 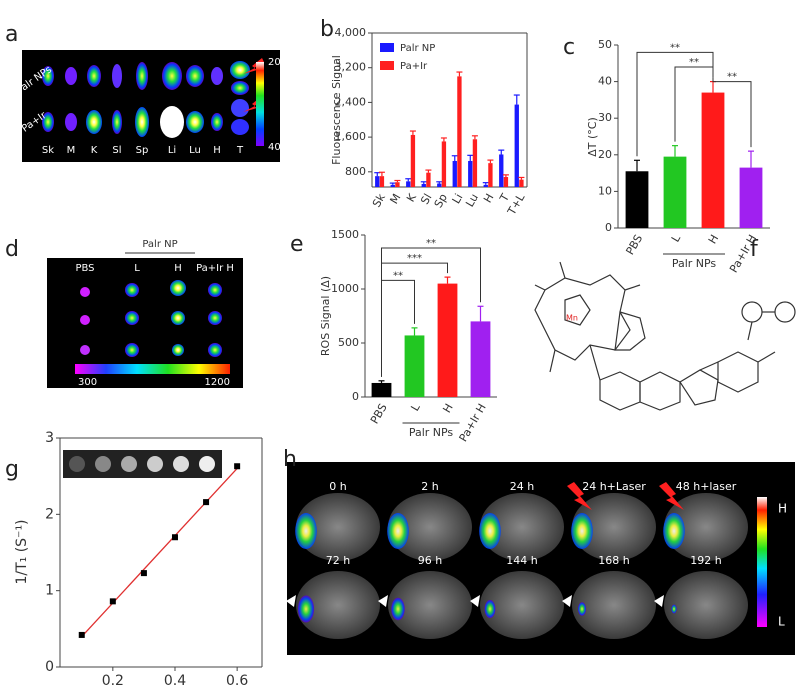 I want to click on panel-letter: h, so click(x=290, y=459).